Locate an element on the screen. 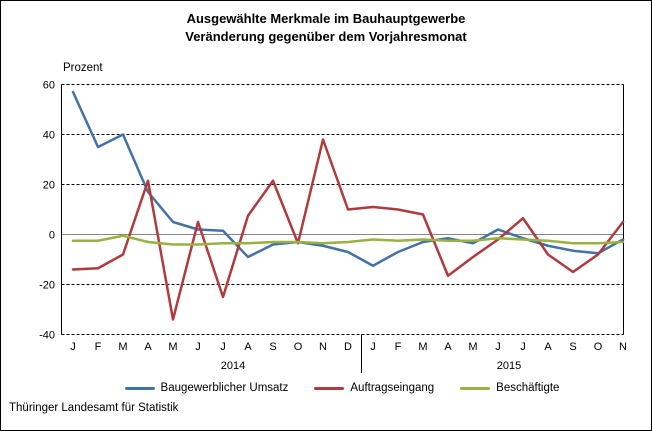  x-tick-label-3: A is located at coordinates (148, 347).